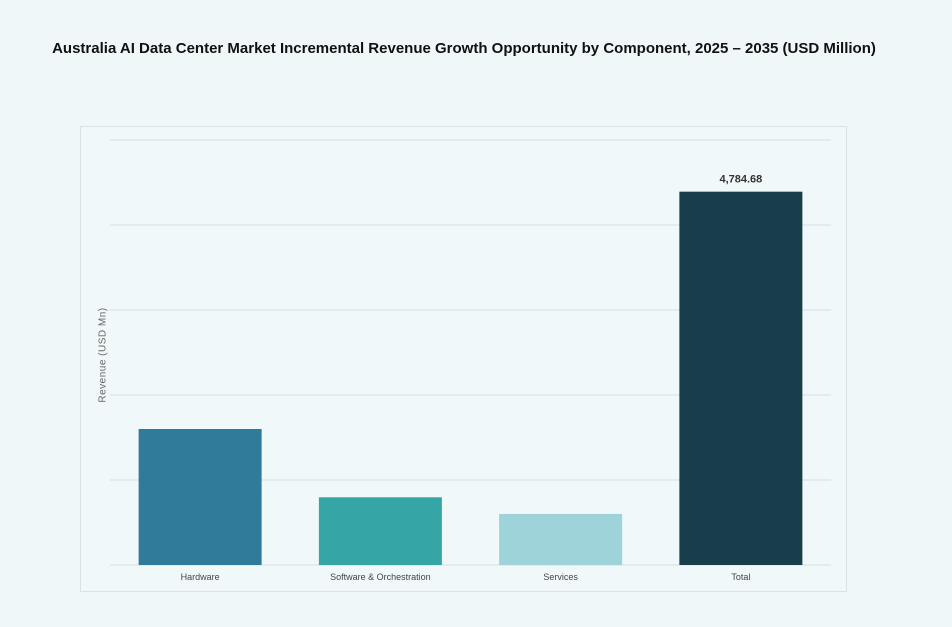 This screenshot has width=952, height=627. Describe the element at coordinates (740, 577) in the screenshot. I see `x-tick-label: Total` at that location.